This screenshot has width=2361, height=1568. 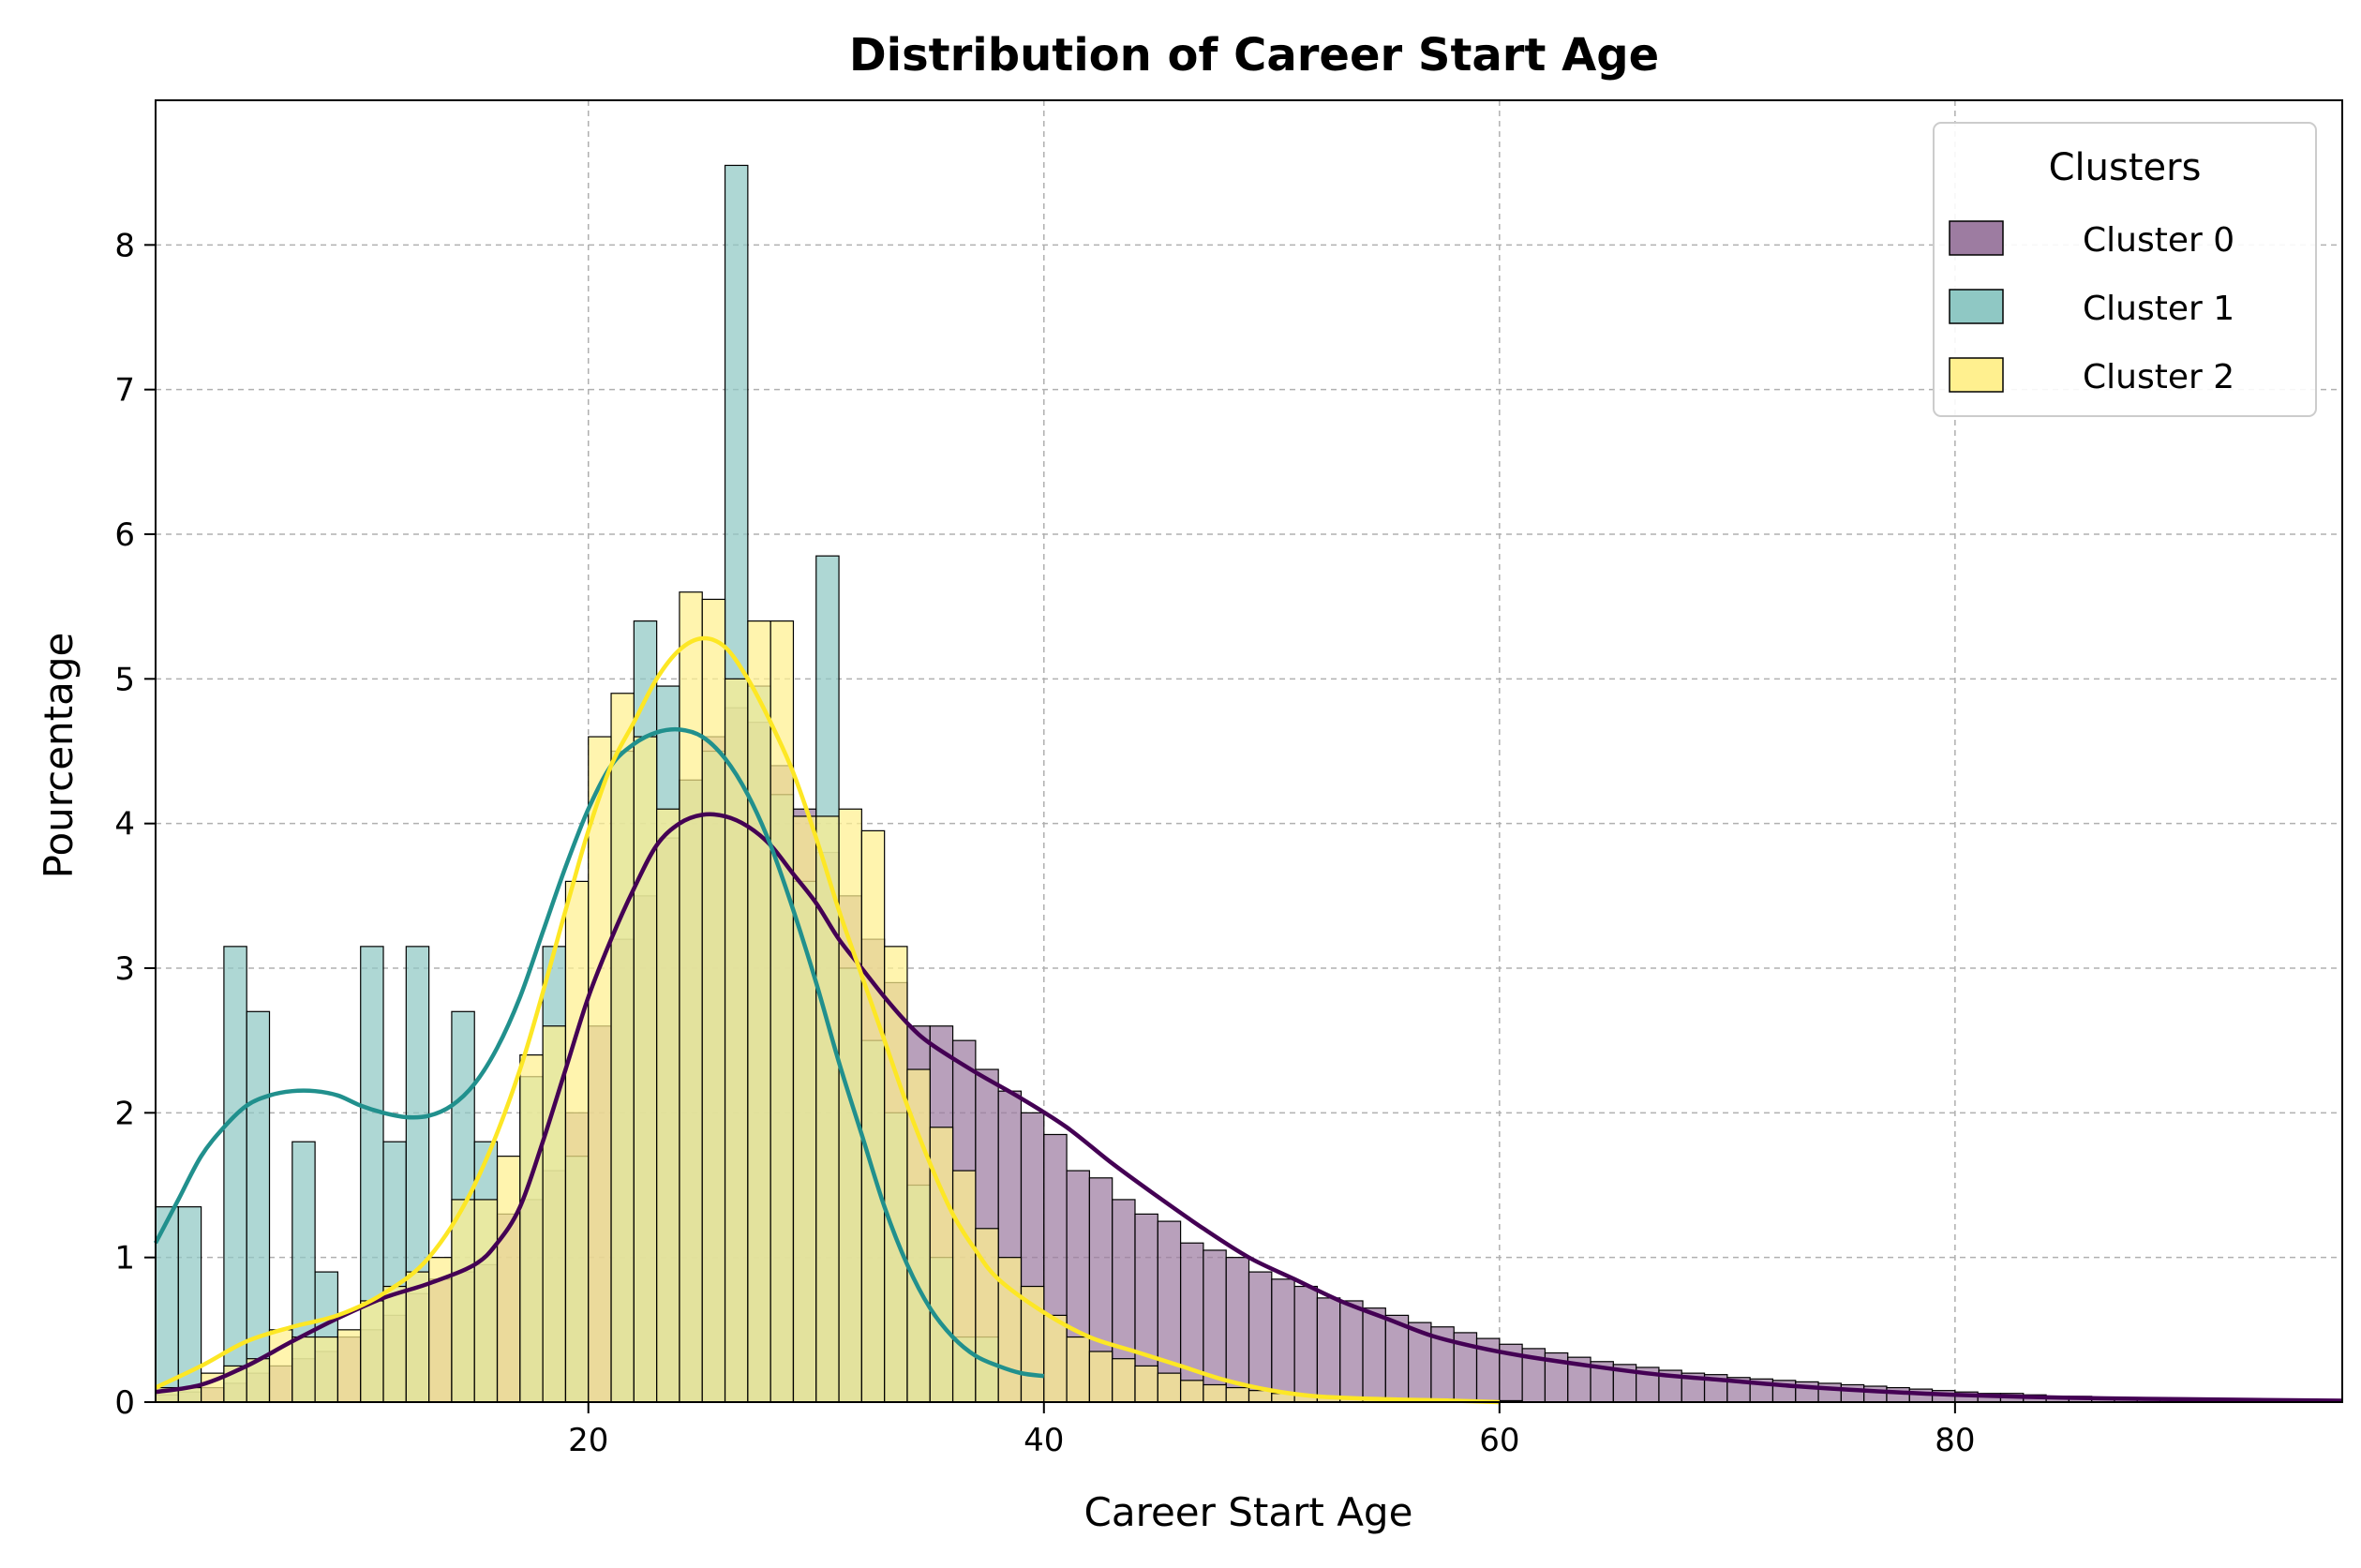 I want to click on legend-title: Clusters, so click(x=2125, y=167).